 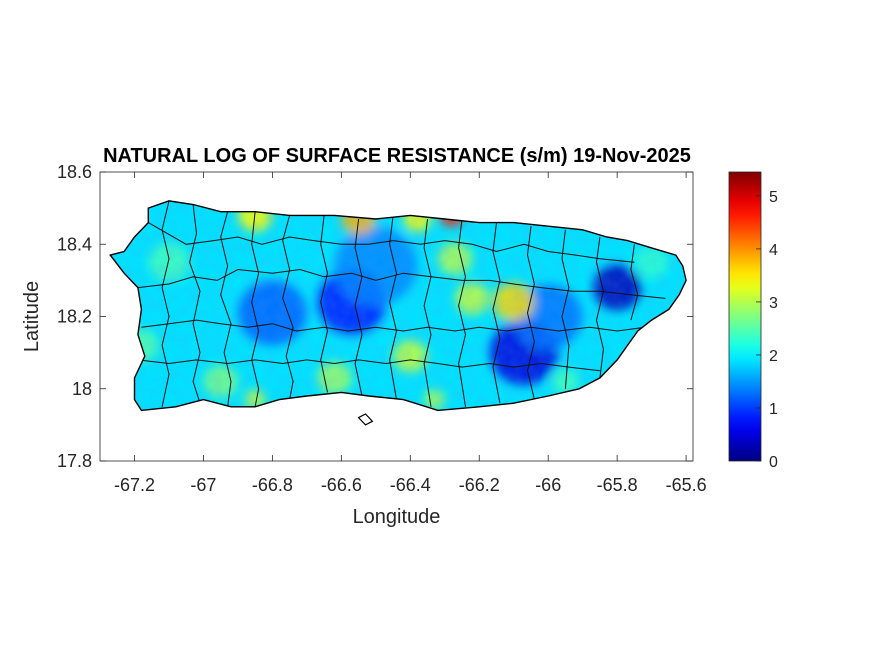 What do you see at coordinates (617, 485) in the screenshot?
I see `x-tick-label: -65.8` at bounding box center [617, 485].